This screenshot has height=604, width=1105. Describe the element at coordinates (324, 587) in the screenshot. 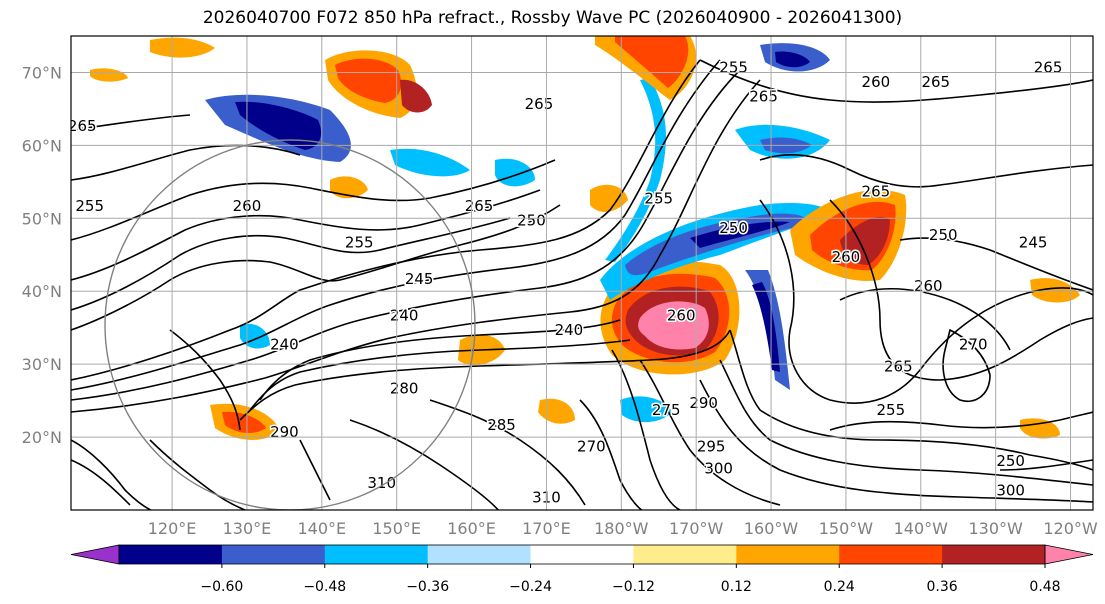

I see `colorbar-tick-label: −0.48` at that location.